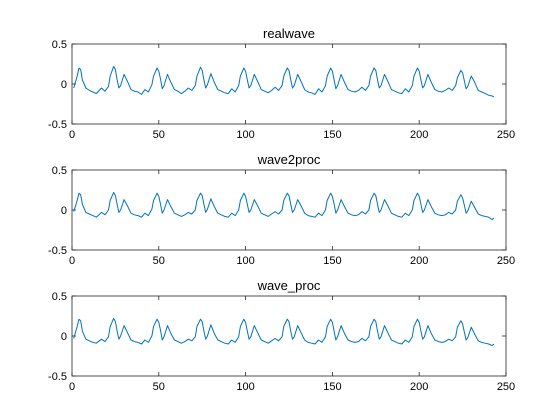 Image resolution: width=560 pixels, height=420 pixels. What do you see at coordinates (289, 285) in the screenshot?
I see `subplot-title: wave_proc` at bounding box center [289, 285].